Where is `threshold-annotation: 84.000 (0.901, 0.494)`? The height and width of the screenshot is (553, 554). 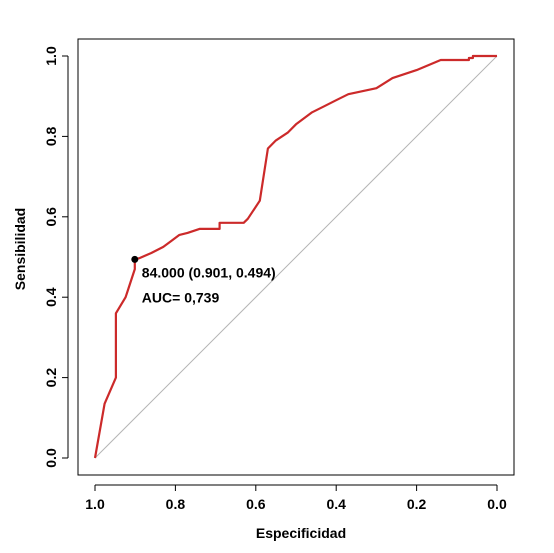 threshold-annotation: 84.000 (0.901, 0.494) is located at coordinates (209, 272).